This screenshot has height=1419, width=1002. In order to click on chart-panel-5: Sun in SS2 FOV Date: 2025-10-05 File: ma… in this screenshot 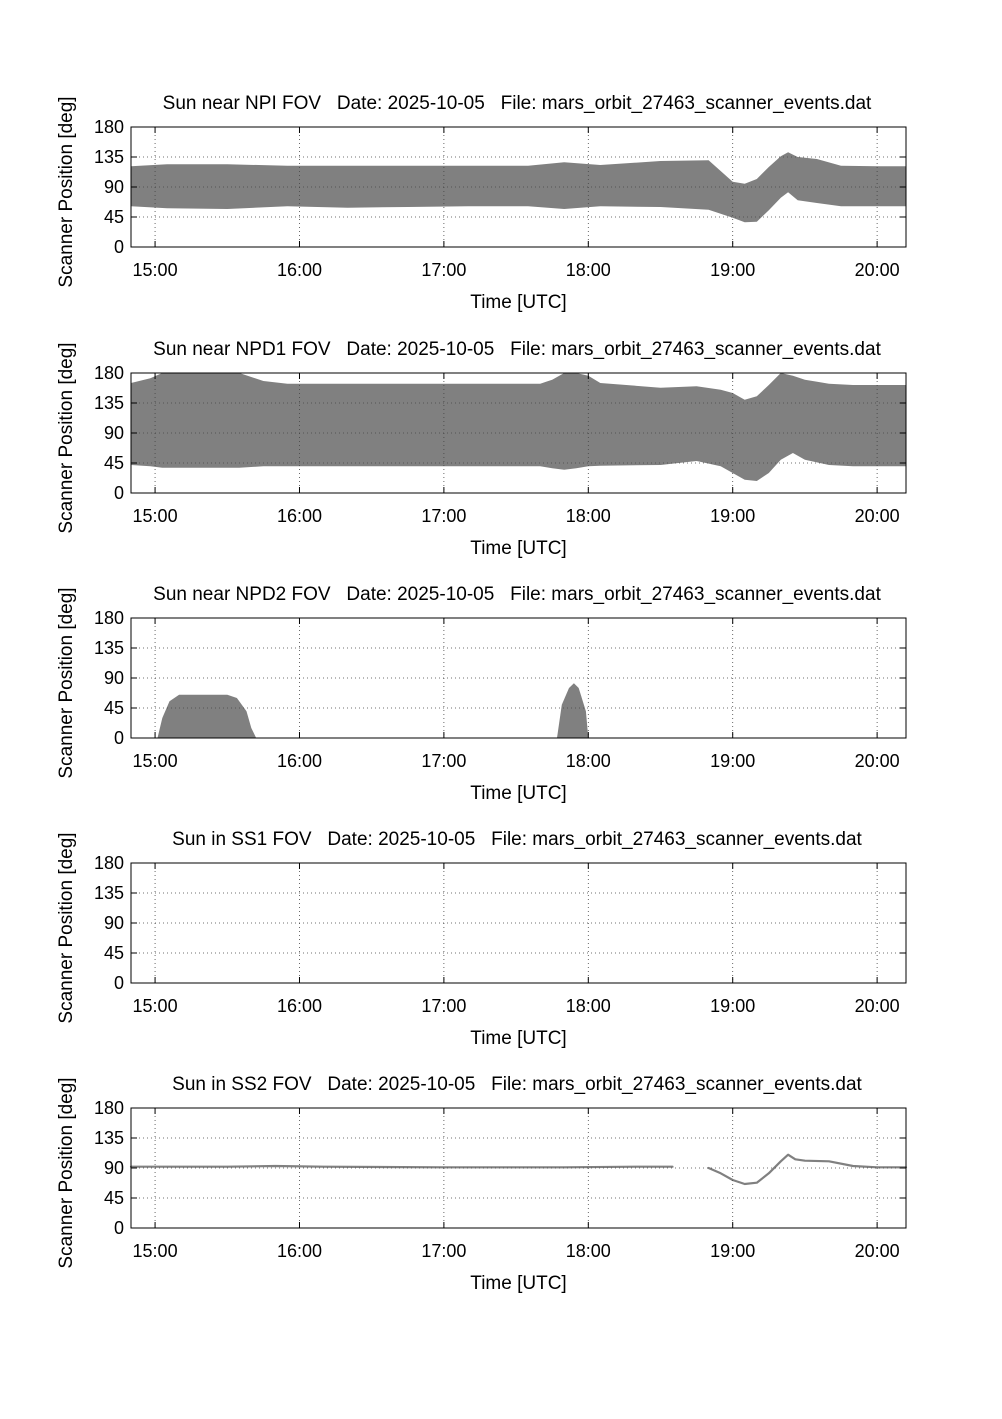, I will do `click(482, 1184)`.